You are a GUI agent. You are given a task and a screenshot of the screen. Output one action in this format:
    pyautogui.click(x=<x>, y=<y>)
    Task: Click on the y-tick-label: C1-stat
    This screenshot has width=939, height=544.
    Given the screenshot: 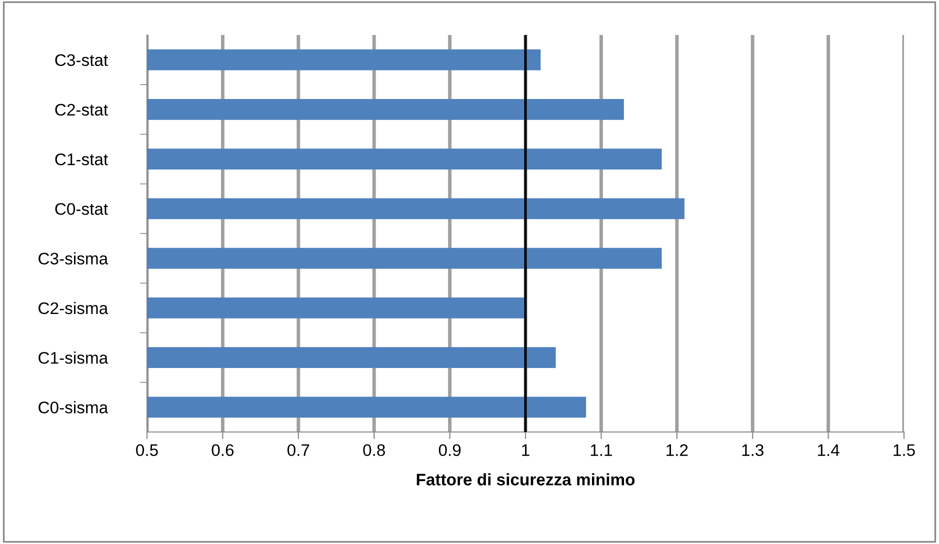 What is the action you would take?
    pyautogui.click(x=81, y=159)
    